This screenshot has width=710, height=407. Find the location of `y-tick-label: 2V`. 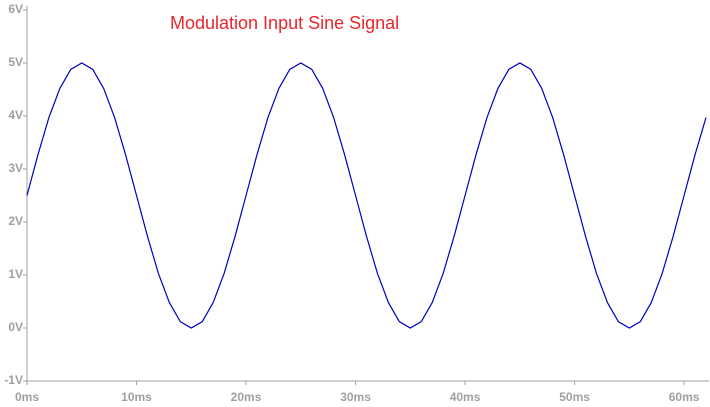

y-tick-label: 2V is located at coordinates (15, 221).